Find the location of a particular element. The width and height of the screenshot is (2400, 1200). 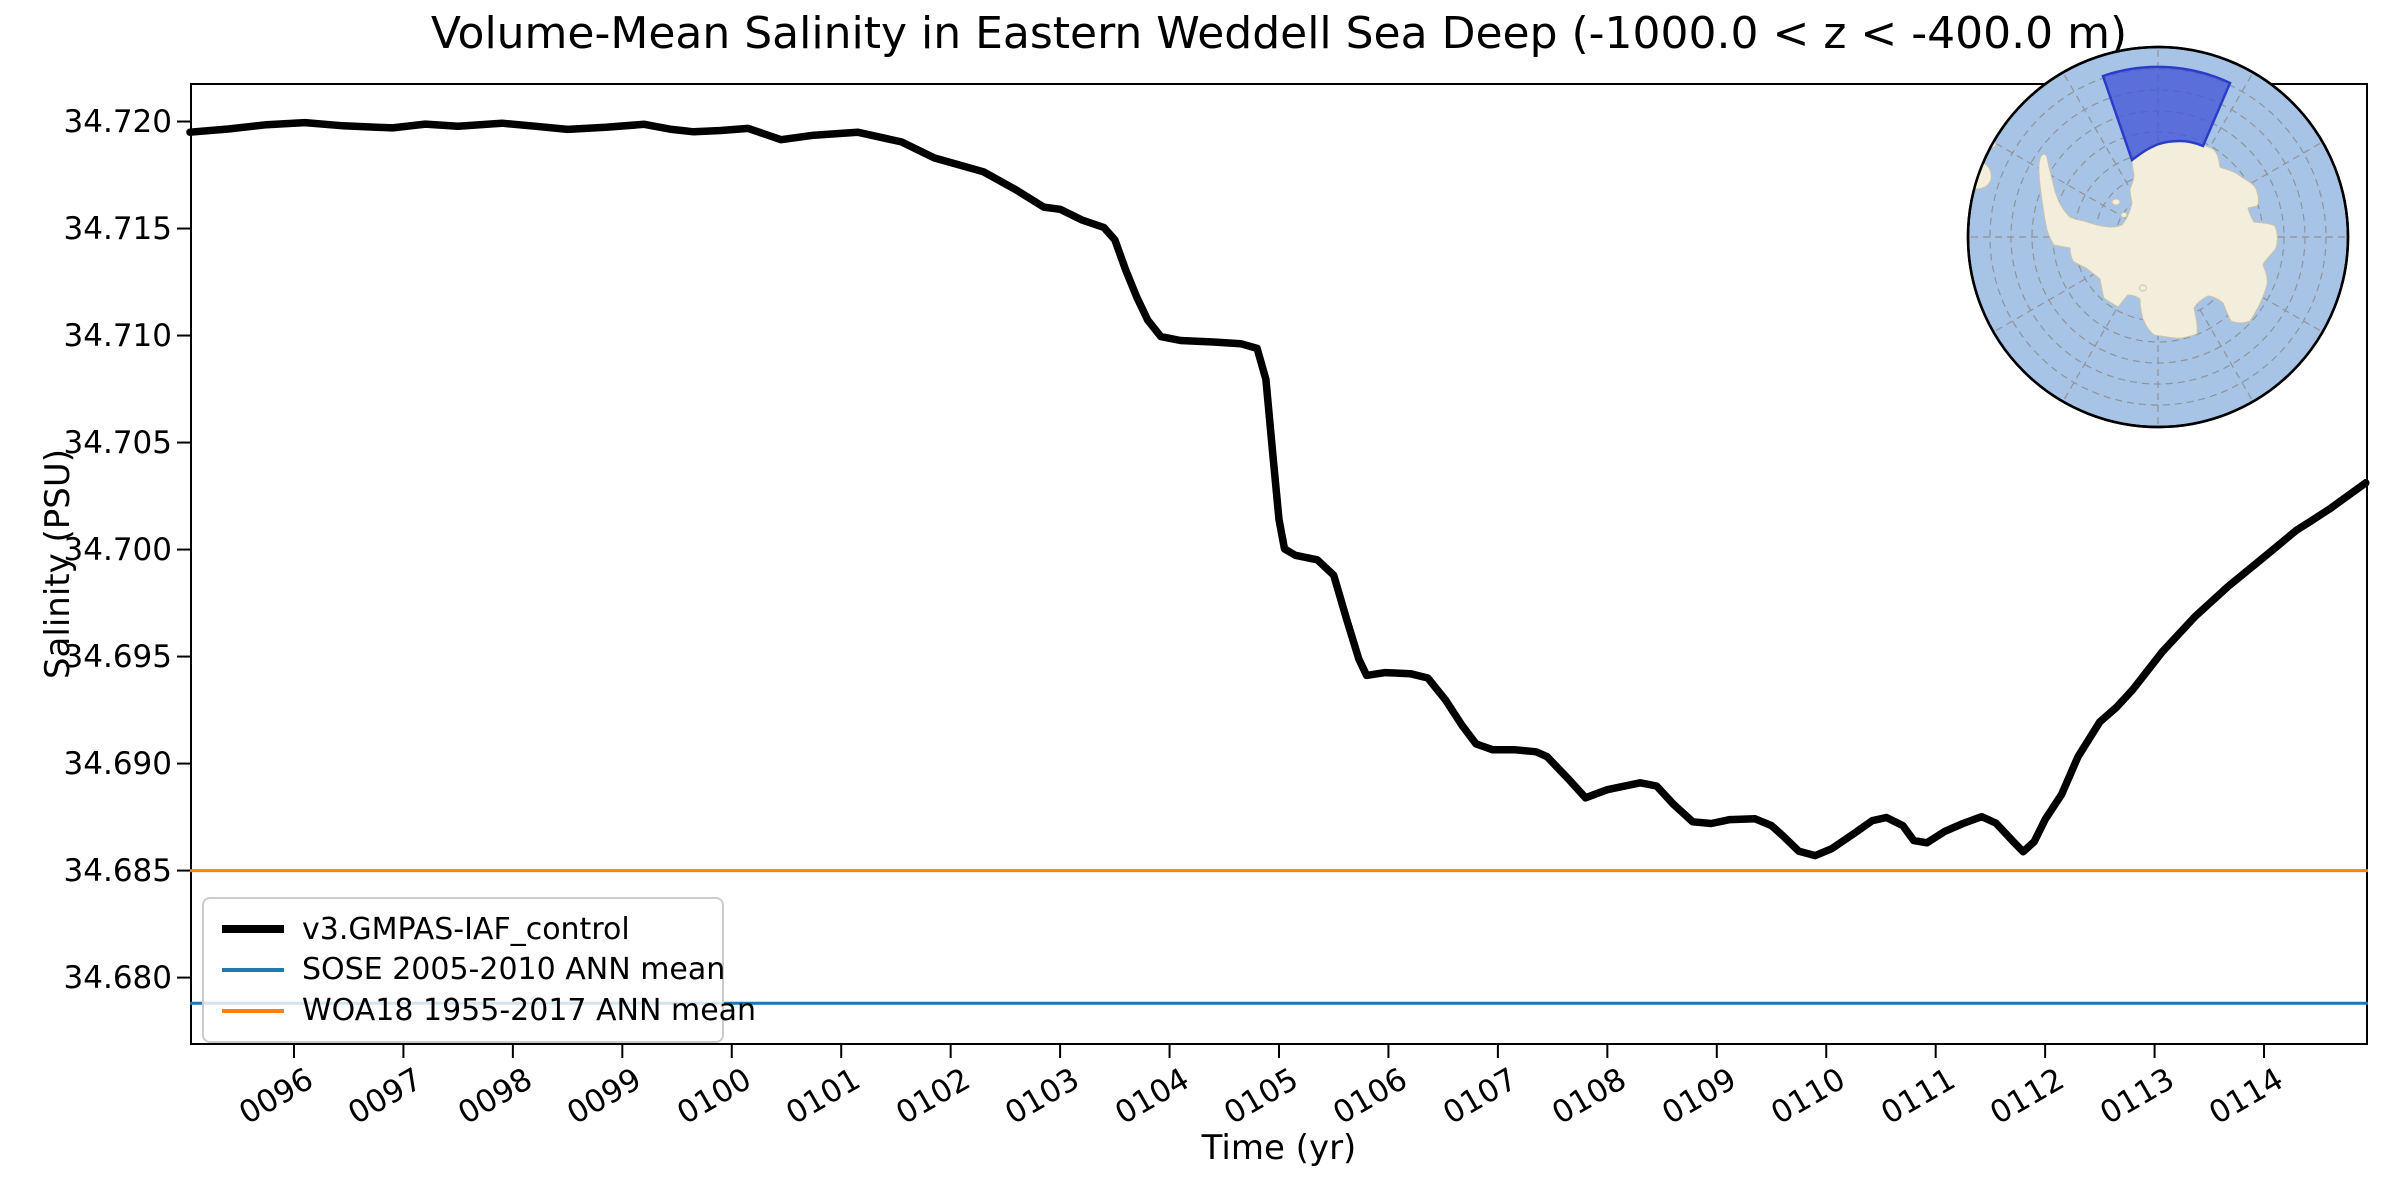

legend-label: WOA18 1955-2017 ANN mean is located at coordinates (529, 1011).